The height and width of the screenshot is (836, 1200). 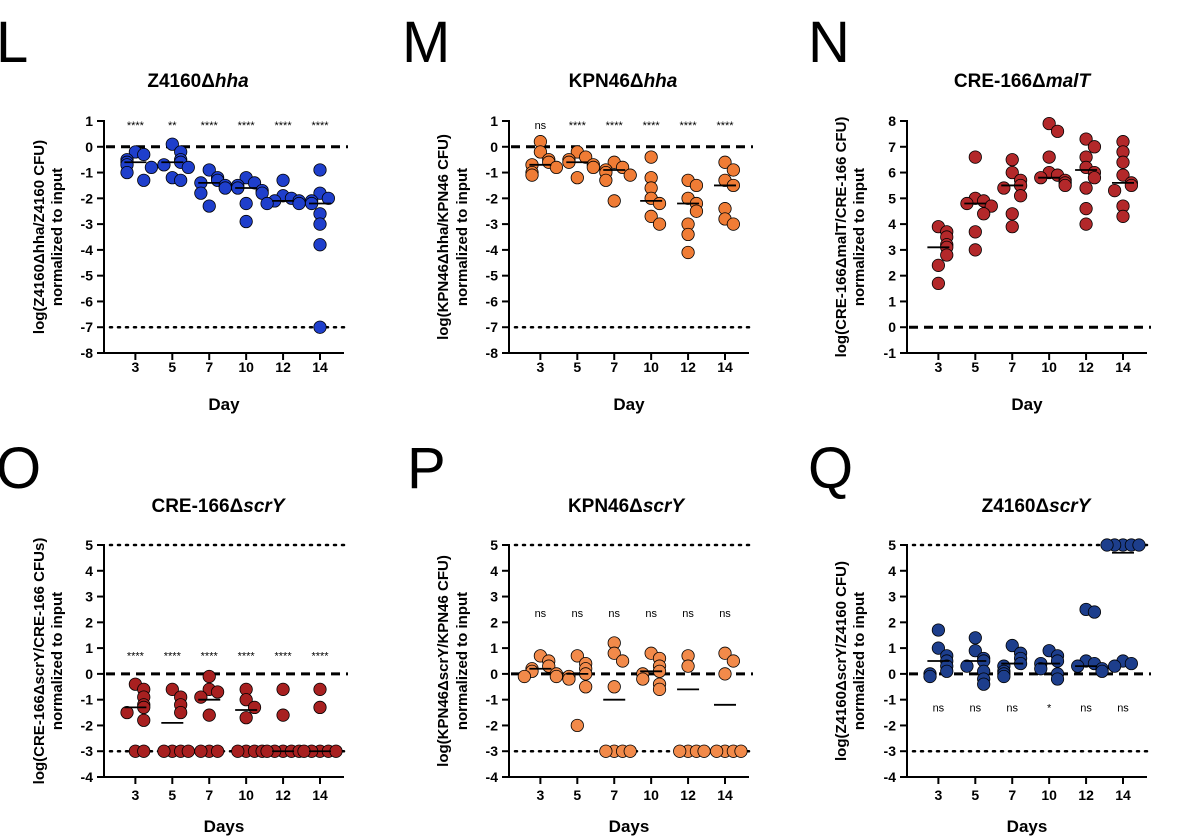 I want to click on x-axis-title: Day, so click(x=629, y=404).